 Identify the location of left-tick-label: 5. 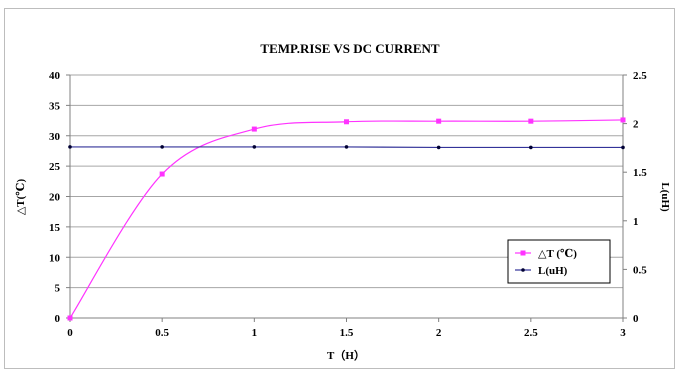
(58, 289).